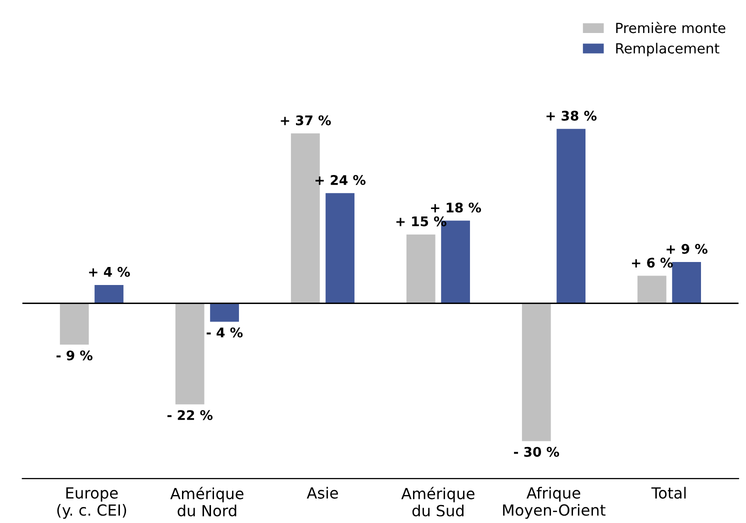 The height and width of the screenshot is (523, 746). Describe the element at coordinates (322, 492) in the screenshot. I see `x-tick-label: Asie` at that location.